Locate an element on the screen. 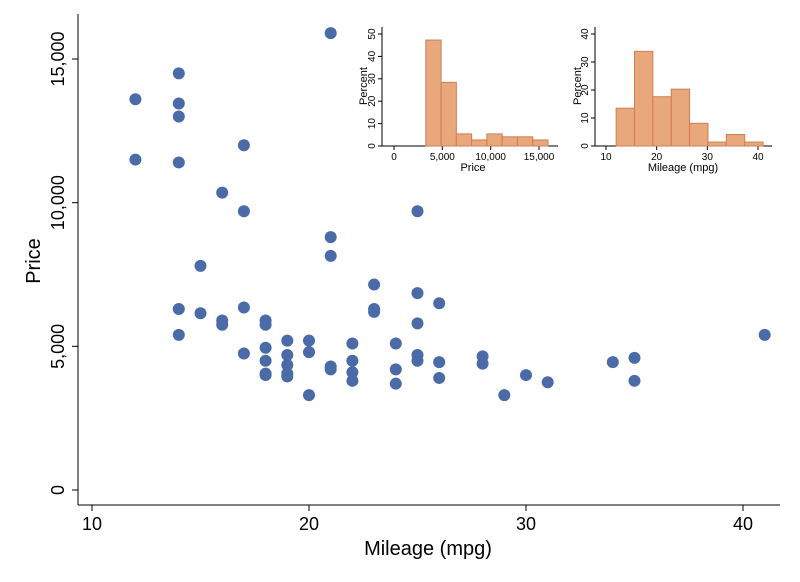 The height and width of the screenshot is (582, 800). mileage-histogram-y-tick-label: 0 is located at coordinates (585, 146).